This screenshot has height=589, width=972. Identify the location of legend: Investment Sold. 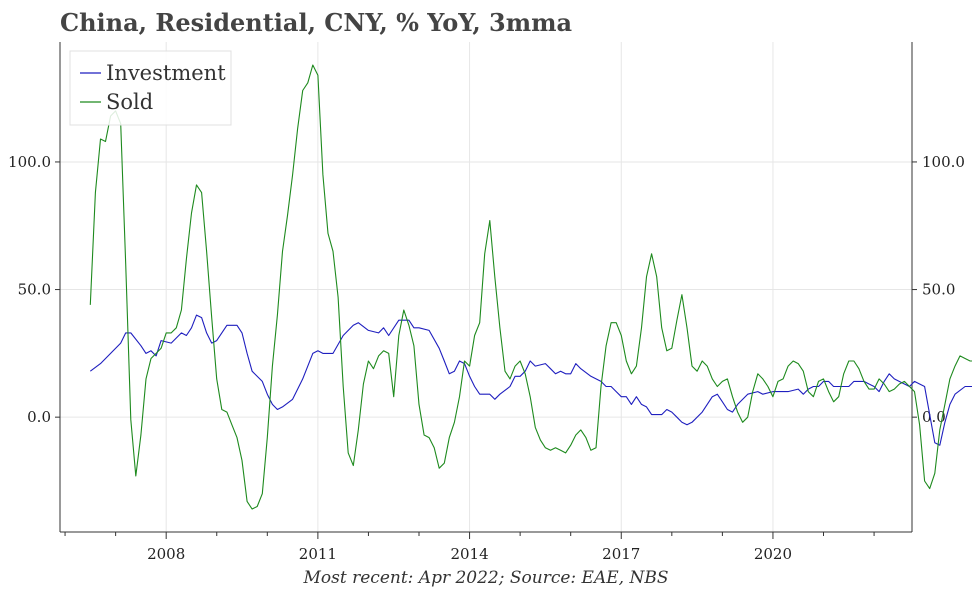
(150, 88).